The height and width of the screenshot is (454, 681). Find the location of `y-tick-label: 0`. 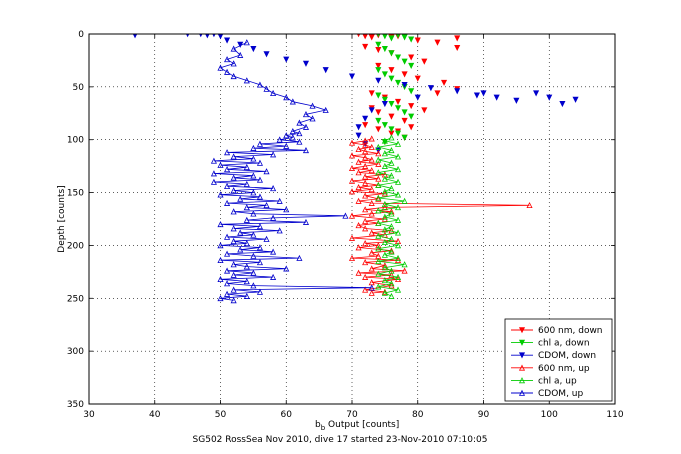

y-tick-label: 0 is located at coordinates (81, 35).